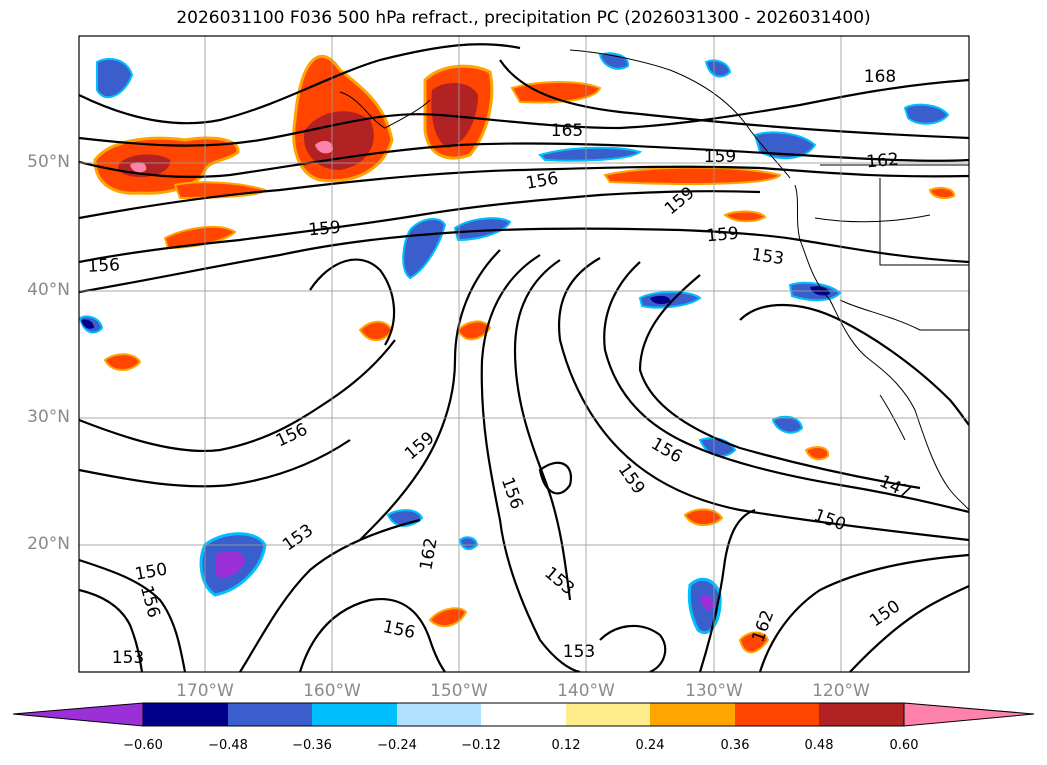 This screenshot has height=765, width=1047. Describe the element at coordinates (841, 691) in the screenshot. I see `lon-label: 120°W` at that location.